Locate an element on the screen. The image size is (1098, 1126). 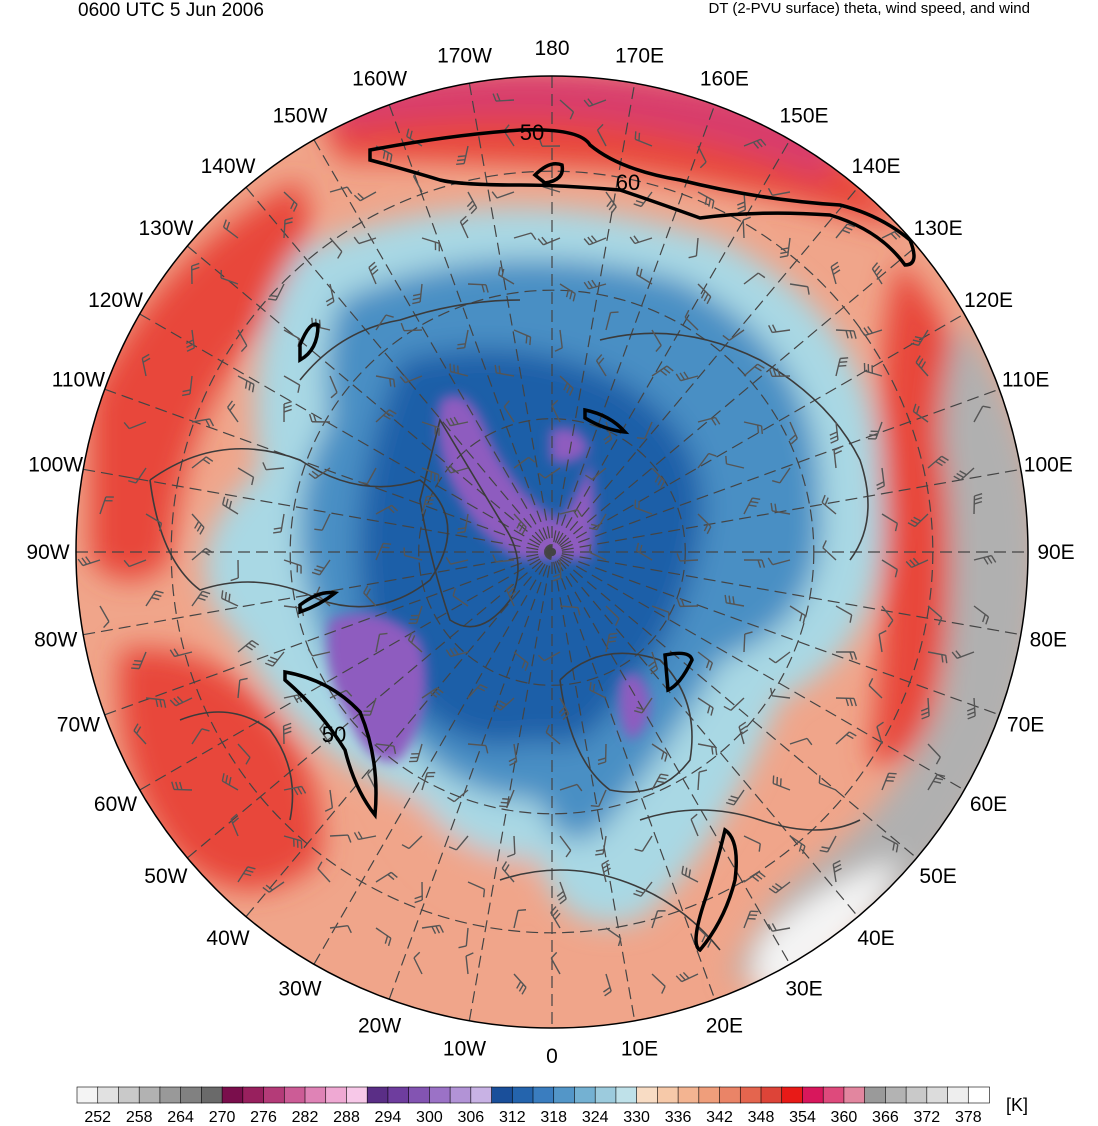
contour-label-50-north: 50 is located at coordinates (532, 132).